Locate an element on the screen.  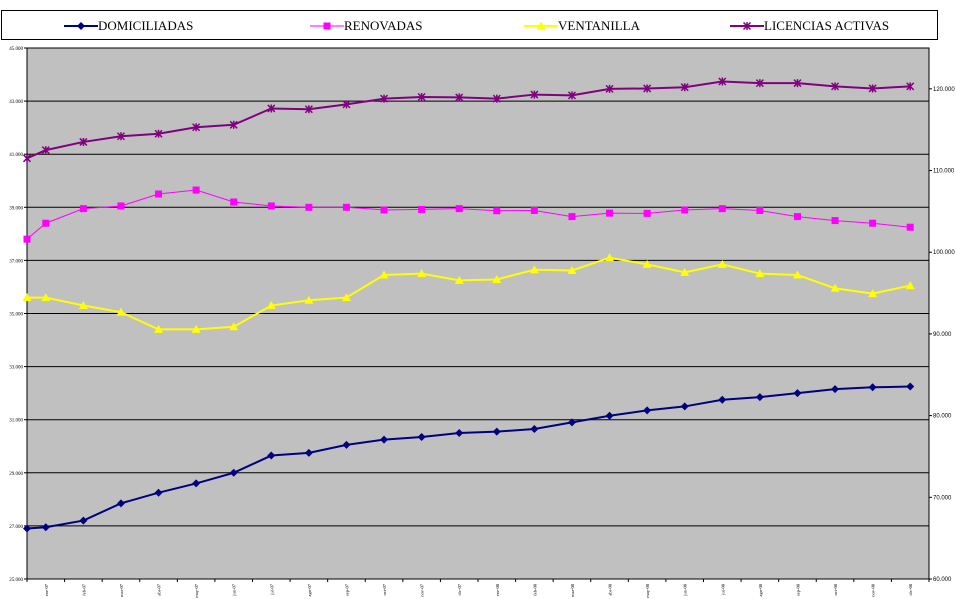
x-axis-tick-label: jun-07 is located at coordinates (234, 589).